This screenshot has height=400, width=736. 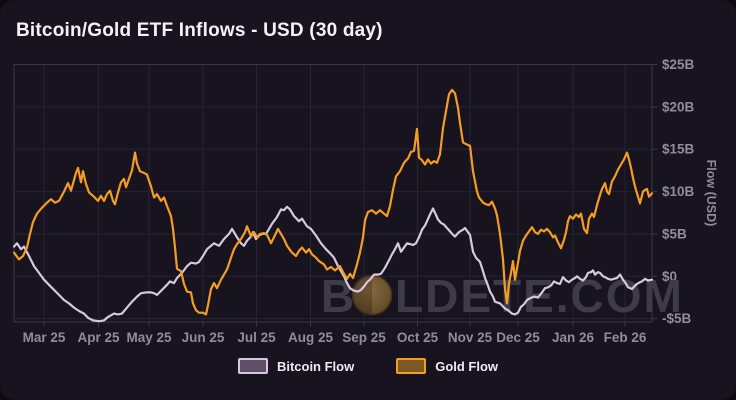 I want to click on x-axis-tick-label: Jan 26, so click(x=573, y=337).